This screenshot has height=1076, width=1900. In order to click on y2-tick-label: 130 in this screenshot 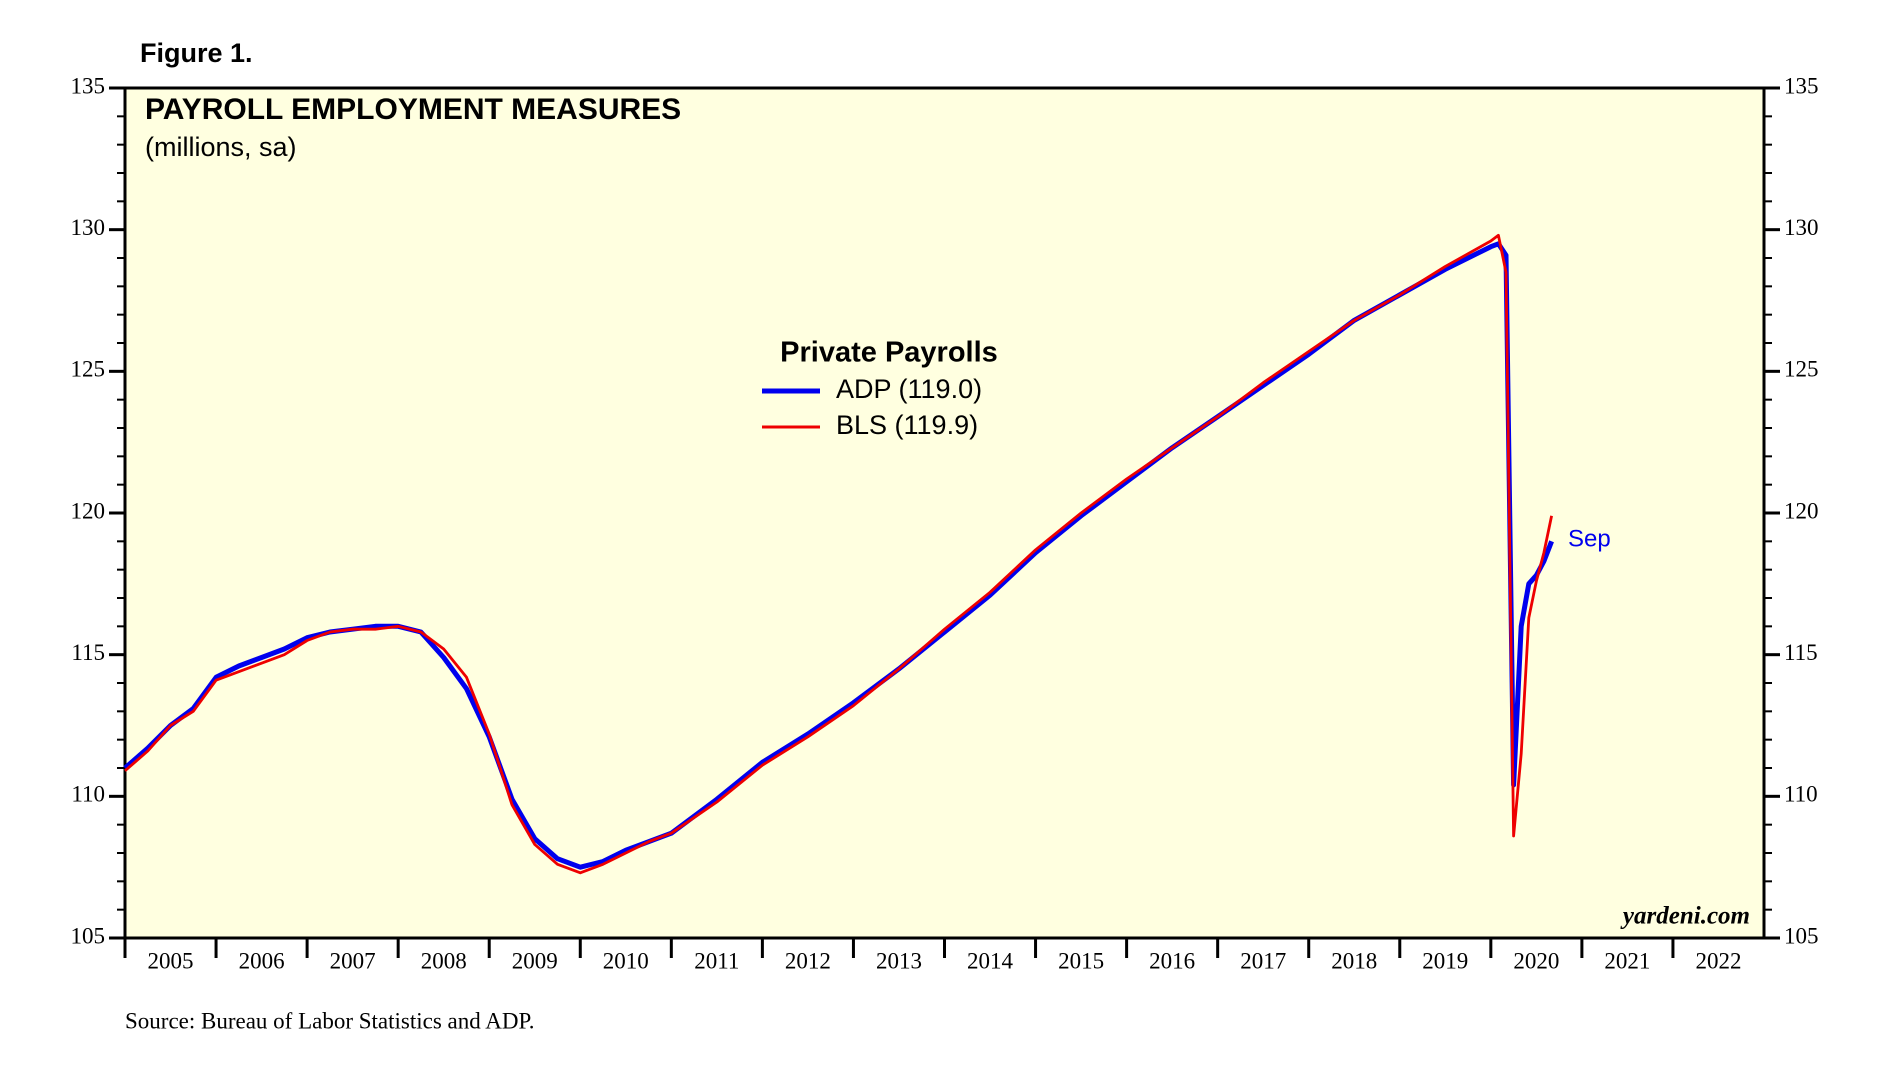, I will do `click(1801, 227)`.